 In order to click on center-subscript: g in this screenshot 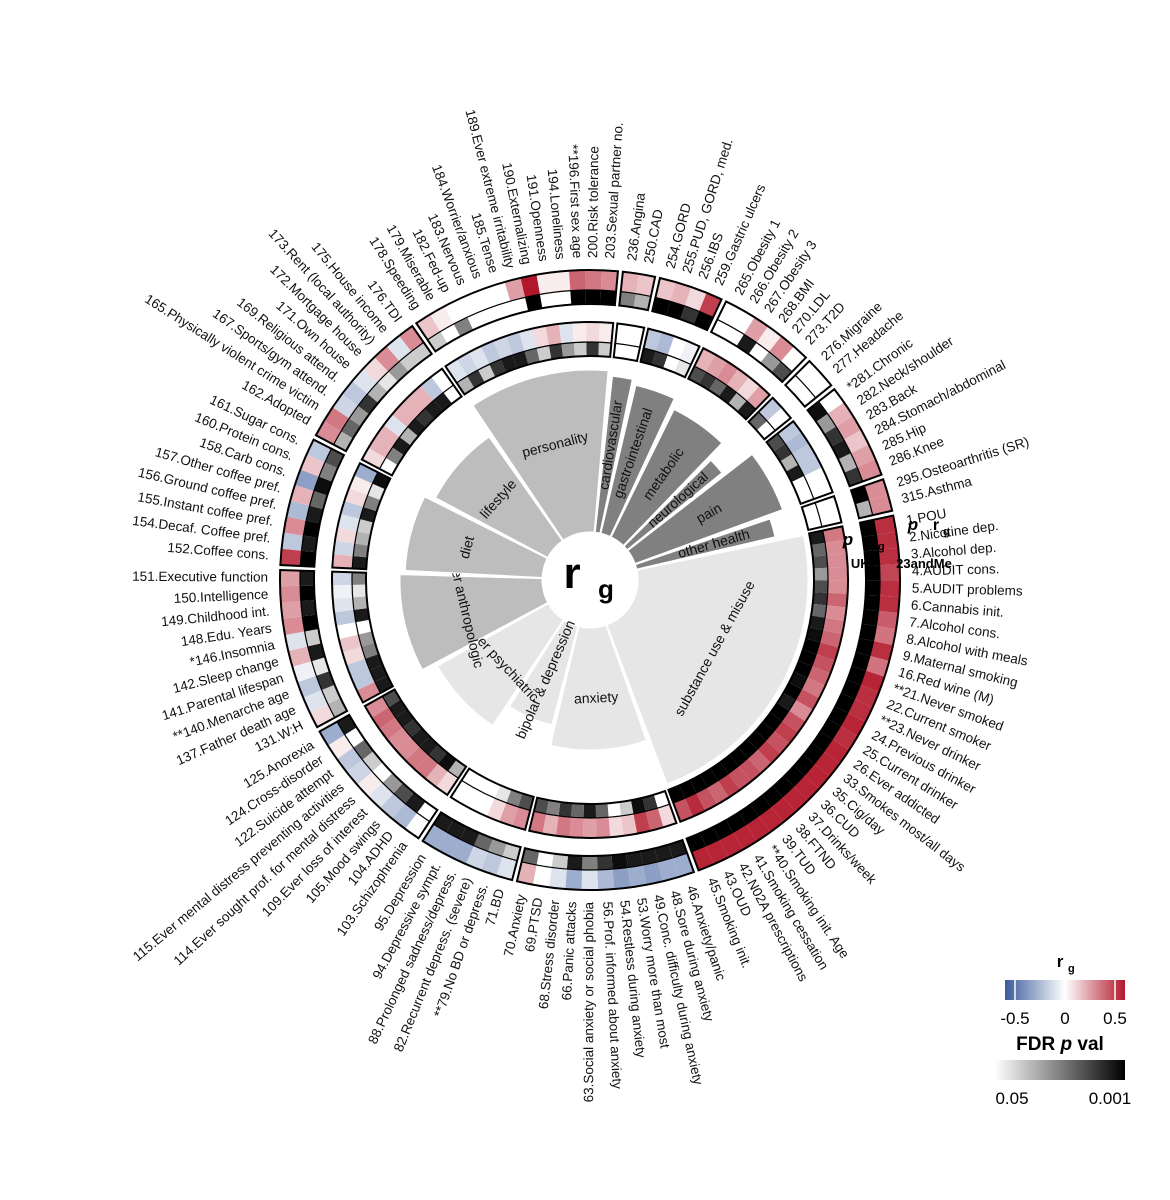, I will do `click(606, 589)`.